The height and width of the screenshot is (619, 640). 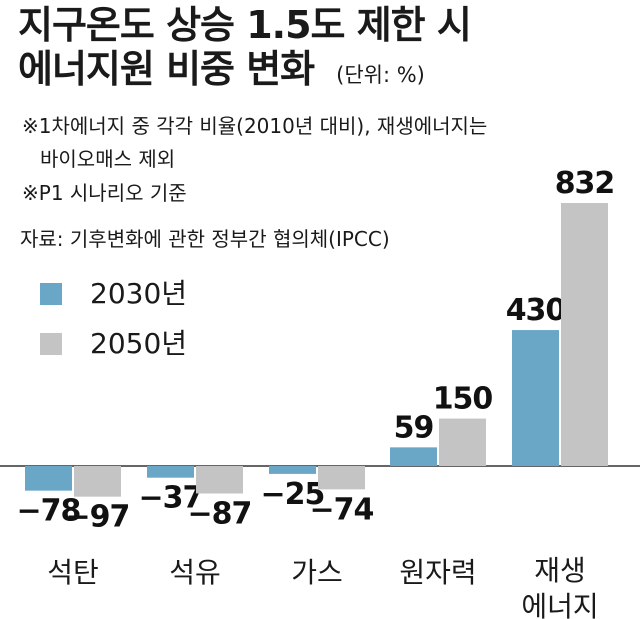 What do you see at coordinates (51, 294) in the screenshot?
I see `legend-swatch-2030` at bounding box center [51, 294].